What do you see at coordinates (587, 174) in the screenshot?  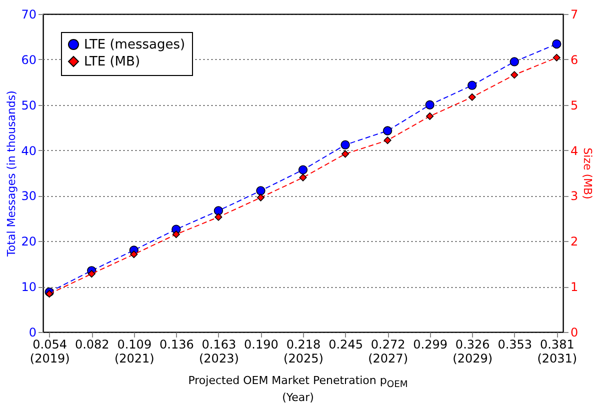 I see `y2-axis-title: Size (MB)` at bounding box center [587, 174].